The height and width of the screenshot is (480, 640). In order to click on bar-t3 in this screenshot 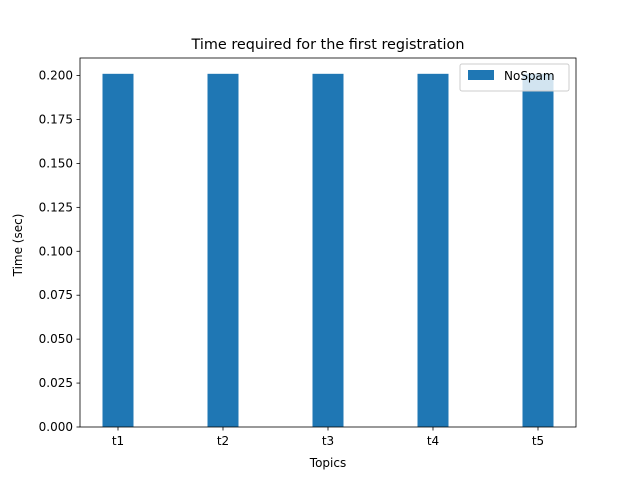, I will do `click(328, 250)`.